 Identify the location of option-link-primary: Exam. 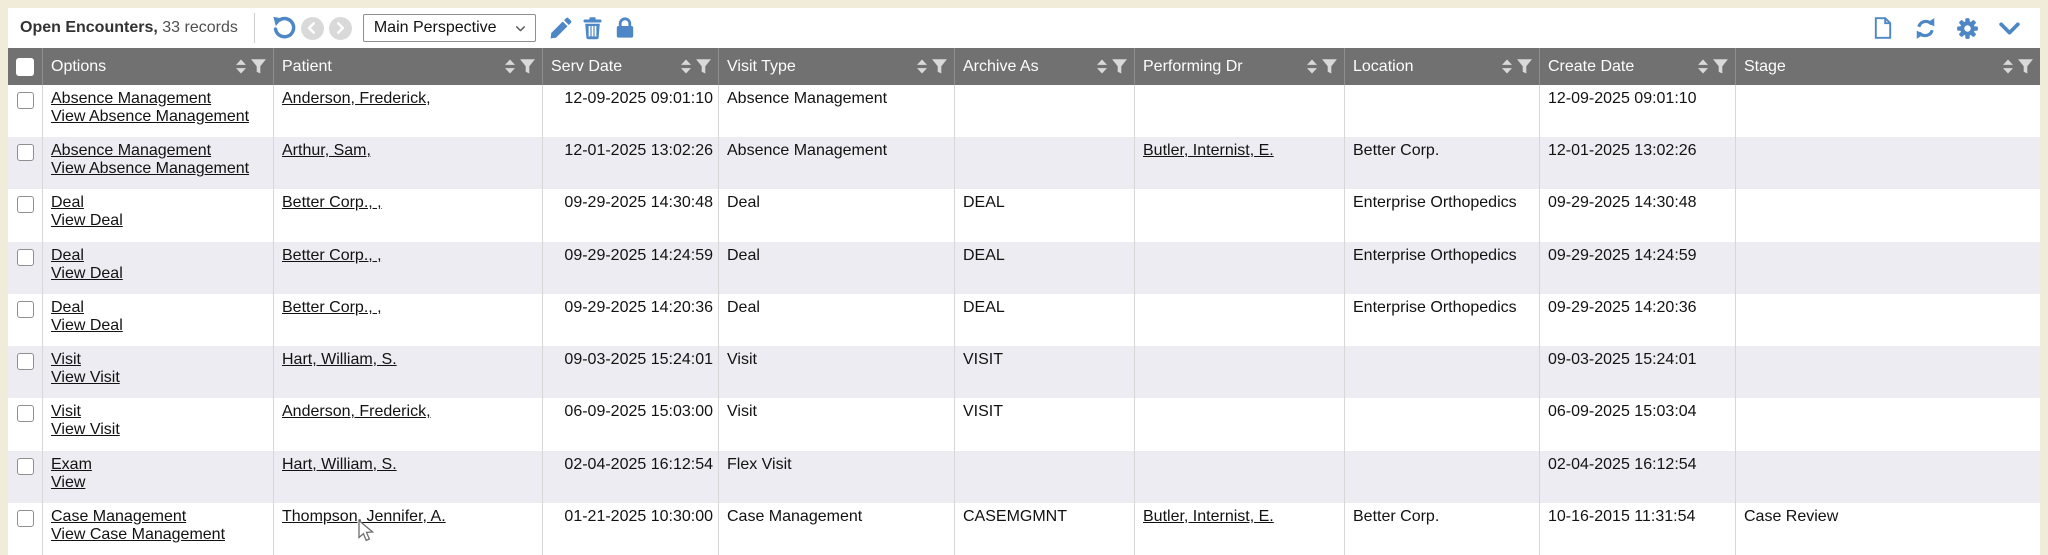
(71, 464).